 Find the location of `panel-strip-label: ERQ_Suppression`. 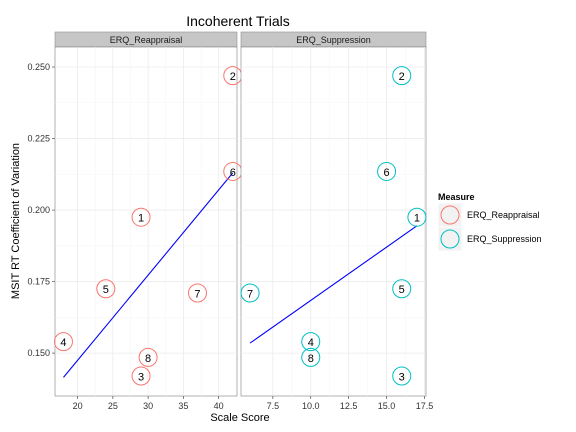

panel-strip-label: ERQ_Suppression is located at coordinates (333, 40).